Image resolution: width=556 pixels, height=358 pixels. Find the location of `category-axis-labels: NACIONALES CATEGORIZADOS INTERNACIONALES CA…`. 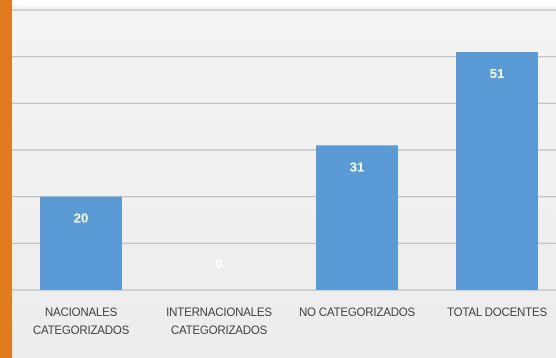

category-axis-labels: NACIONALES CATEGORIZADOS INTERNACIONALES CA… is located at coordinates (290, 322).